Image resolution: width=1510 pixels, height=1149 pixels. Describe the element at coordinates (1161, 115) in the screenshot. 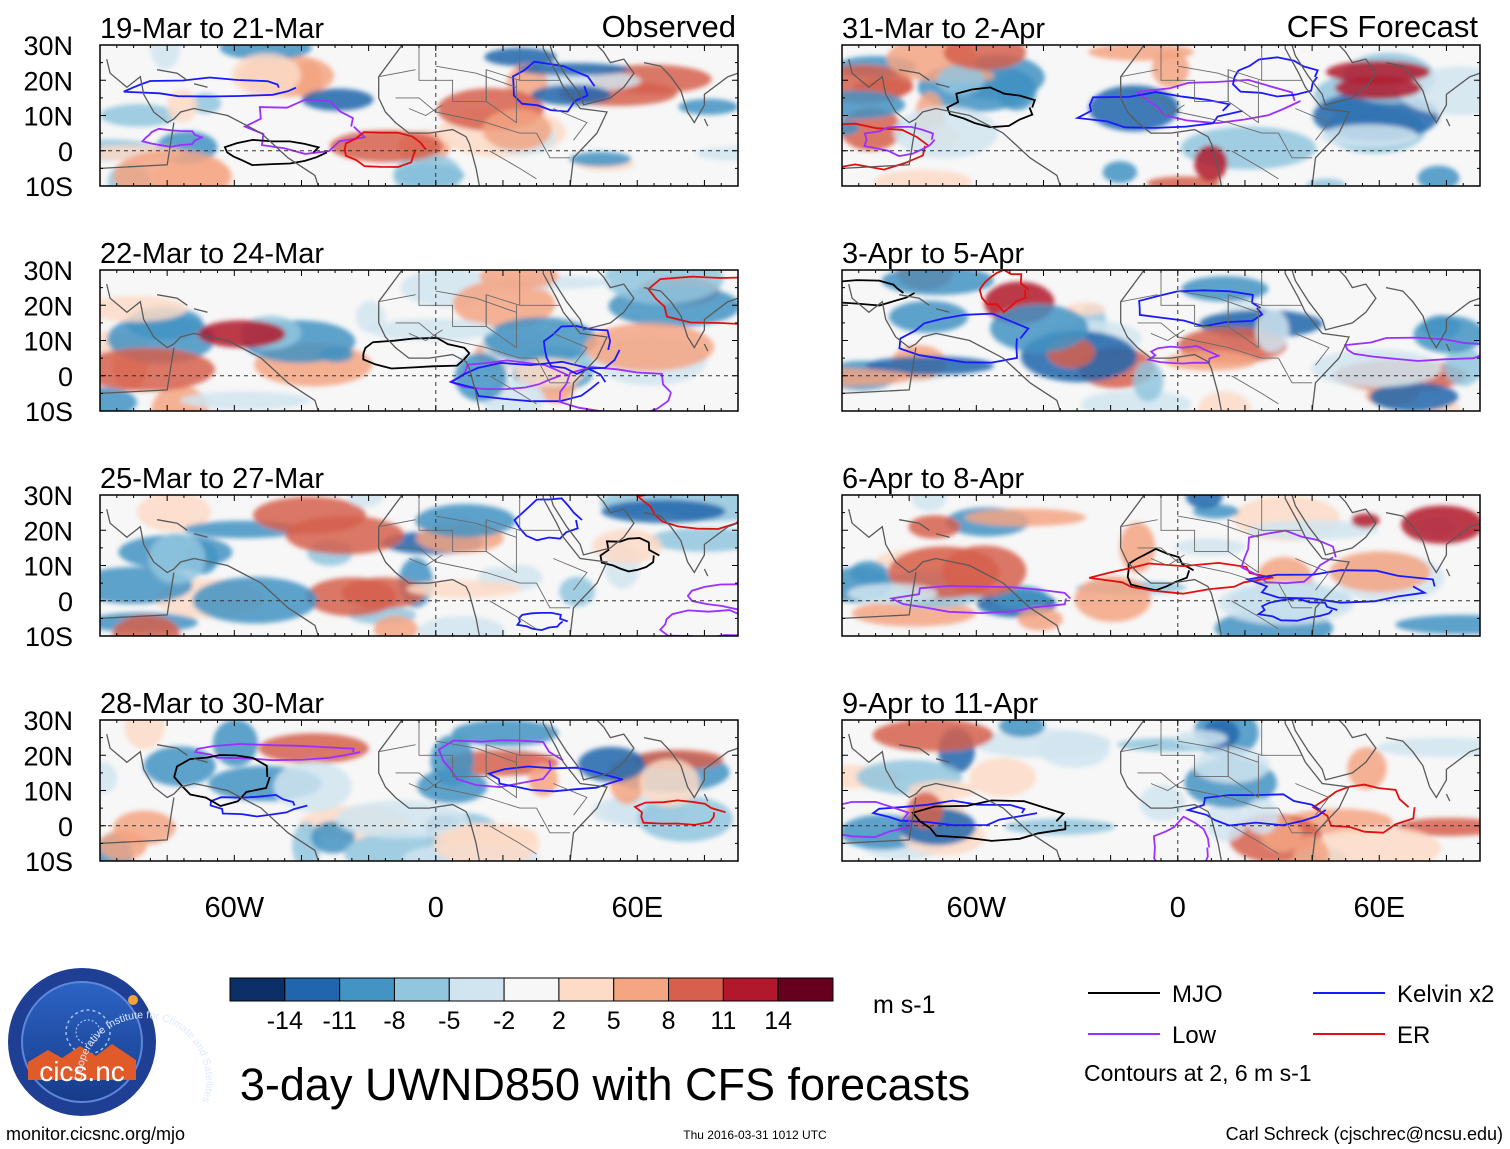

I see `anomaly-shading` at that location.